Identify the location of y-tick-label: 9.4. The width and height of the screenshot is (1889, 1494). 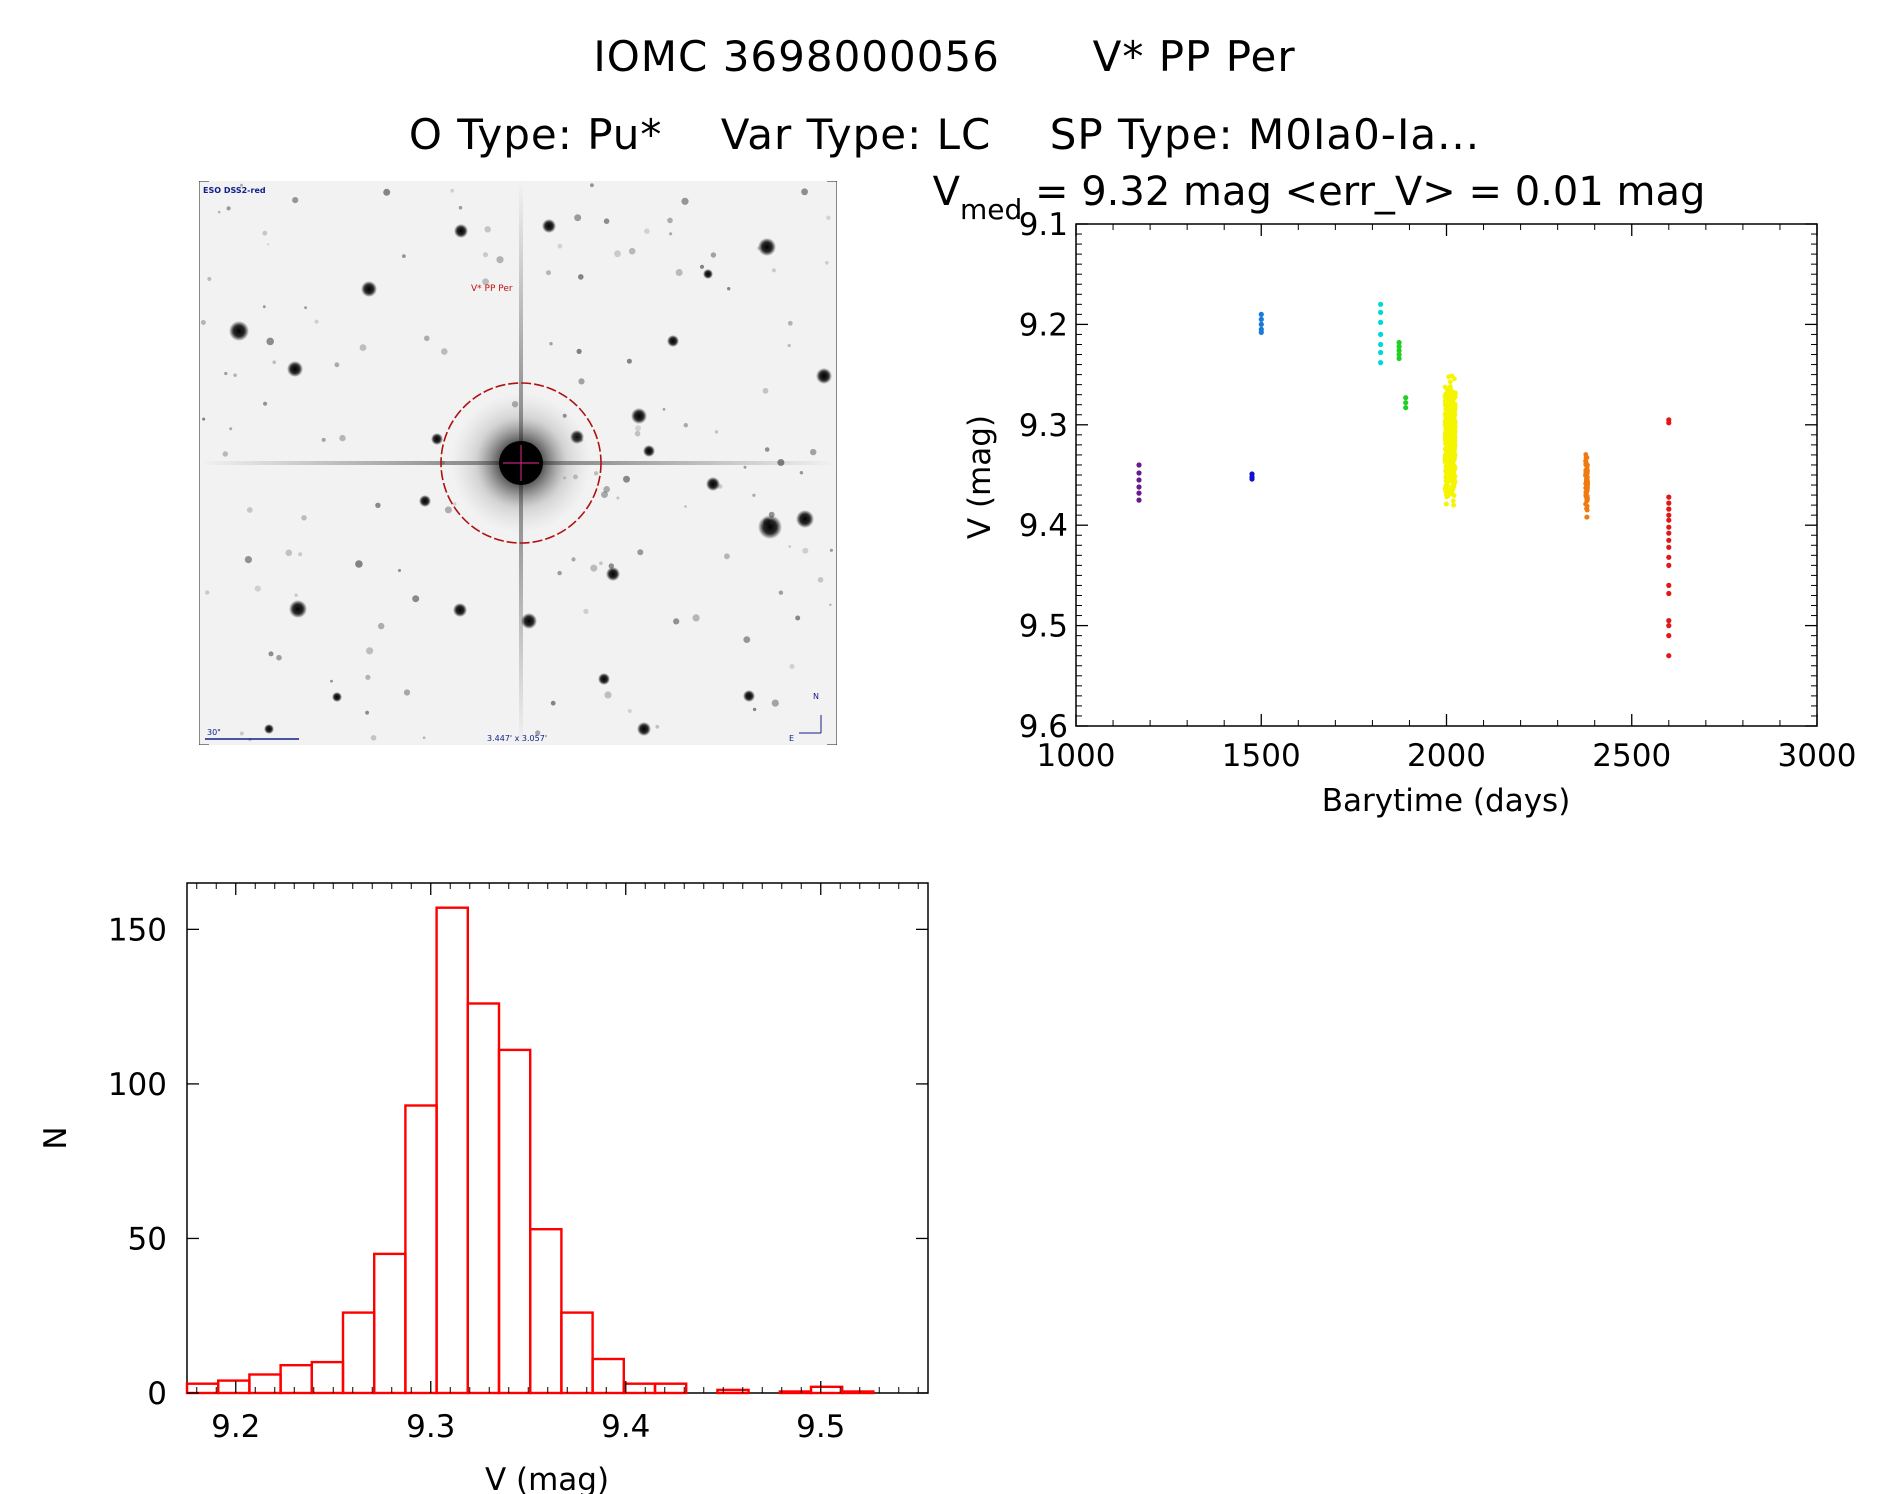
(1043, 526).